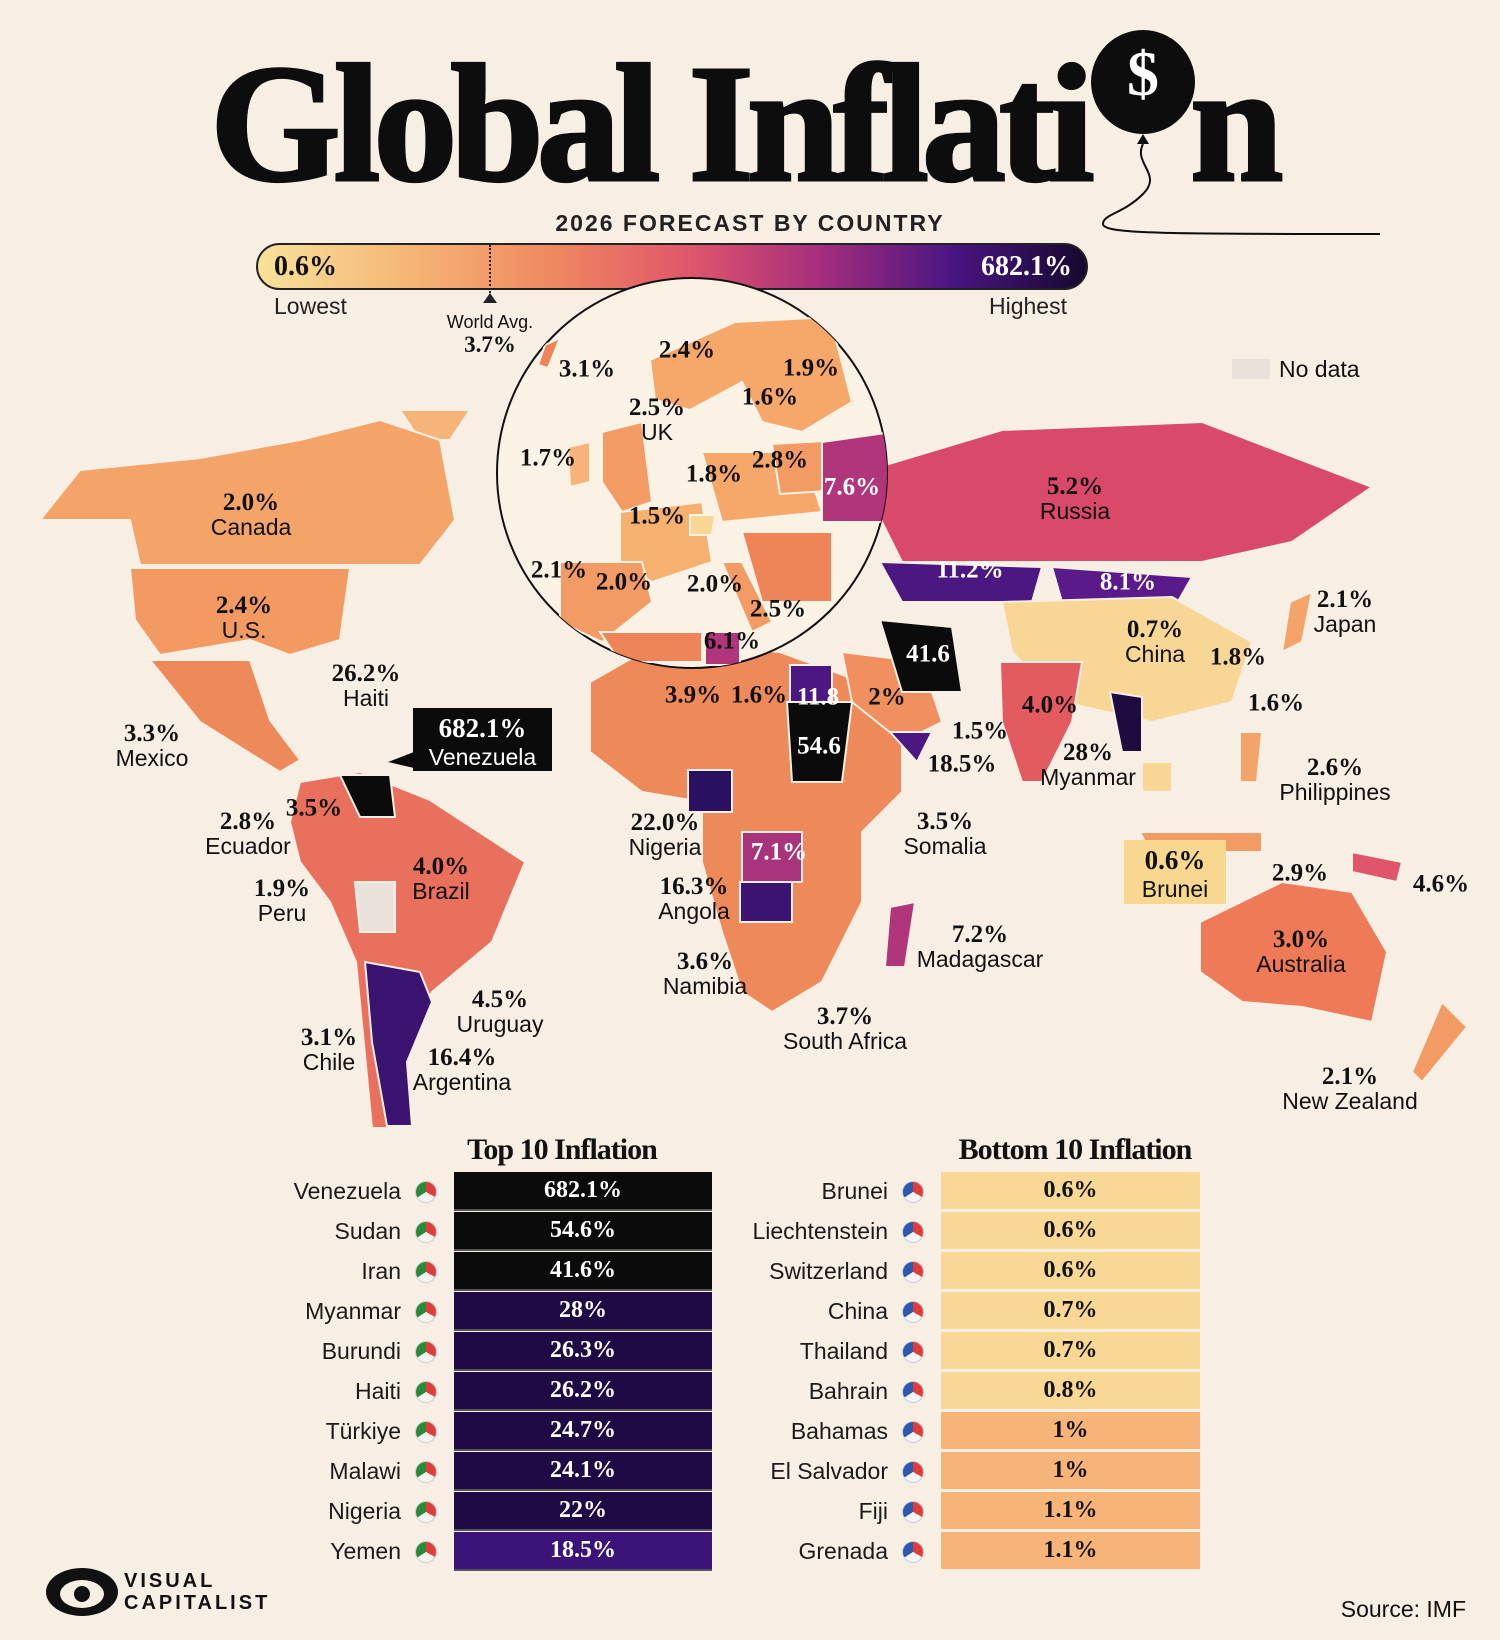 The height and width of the screenshot is (1640, 1500). I want to click on region-angola, so click(766, 902).